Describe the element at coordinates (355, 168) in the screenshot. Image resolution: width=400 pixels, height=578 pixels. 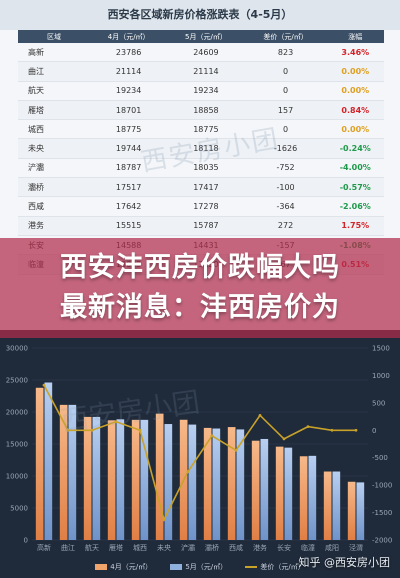
I see `table-cell-change: -4.00%` at that location.